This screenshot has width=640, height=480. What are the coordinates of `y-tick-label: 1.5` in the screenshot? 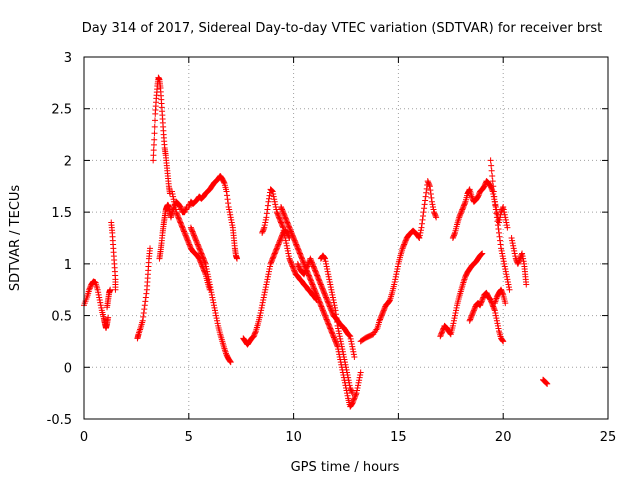 It's located at (61, 213).